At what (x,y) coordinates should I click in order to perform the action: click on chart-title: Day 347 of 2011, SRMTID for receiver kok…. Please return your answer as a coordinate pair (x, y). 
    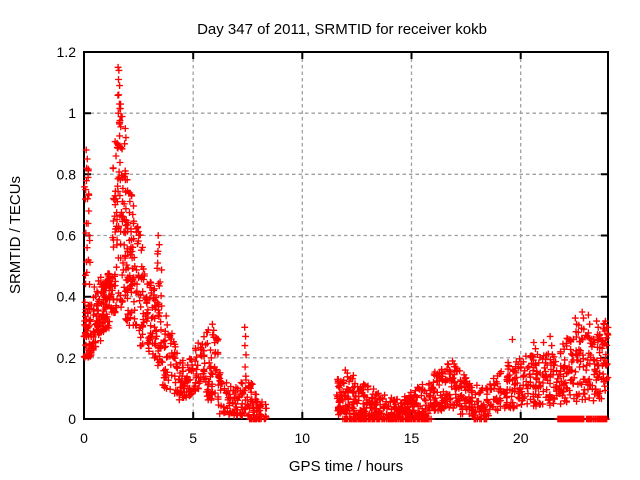
    Looking at the image, I should click on (342, 29).